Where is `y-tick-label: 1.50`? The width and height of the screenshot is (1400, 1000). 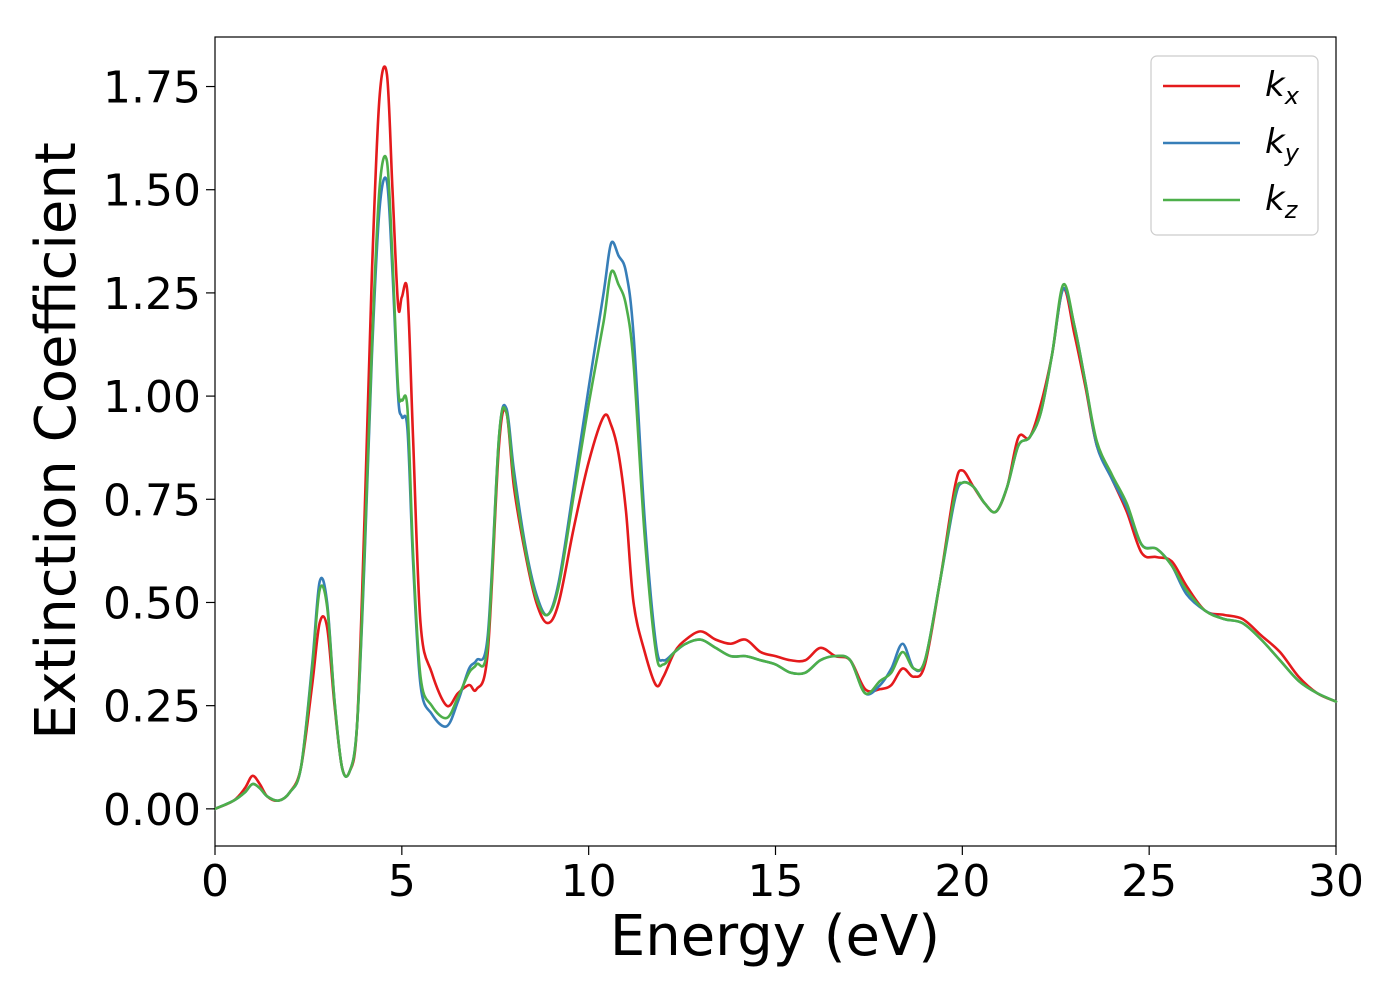 y-tick-label: 1.50 is located at coordinates (152, 191).